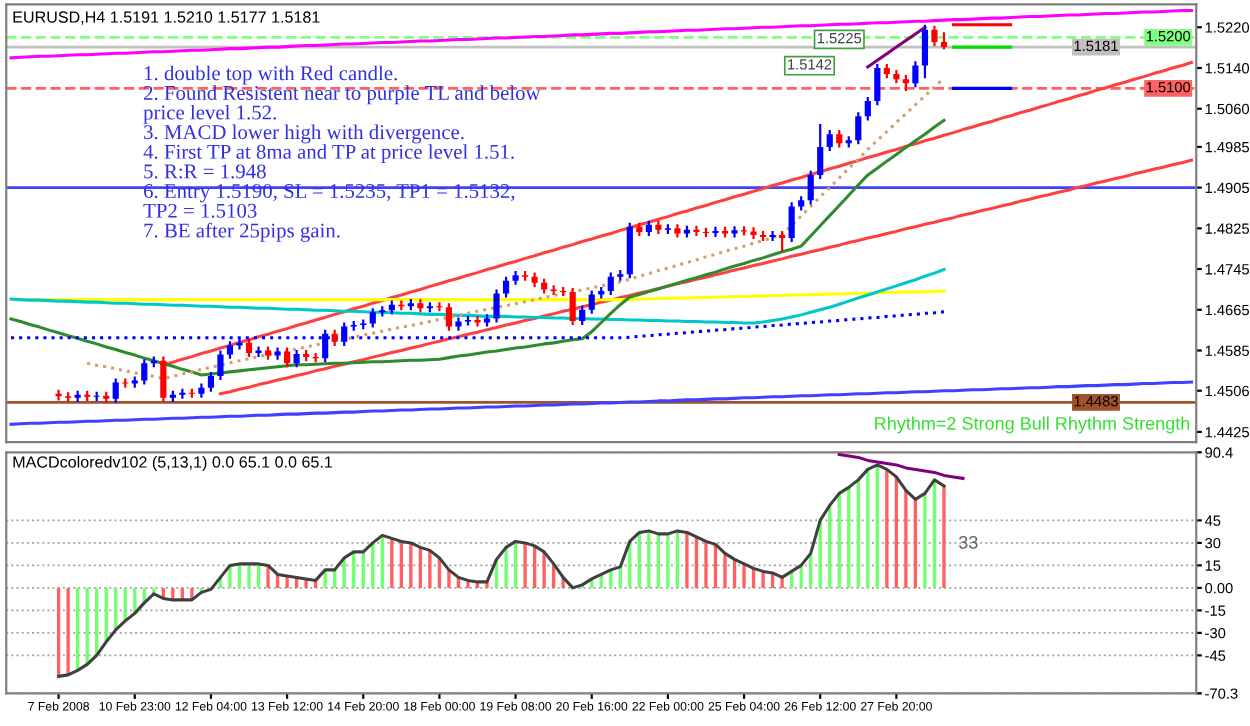 Image resolution: width=1250 pixels, height=726 pixels. Describe the element at coordinates (173, 463) in the screenshot. I see `chart-title: MACDcoloredv102 (5,13,1) 0.0 65.1 0.0 65.1` at that location.